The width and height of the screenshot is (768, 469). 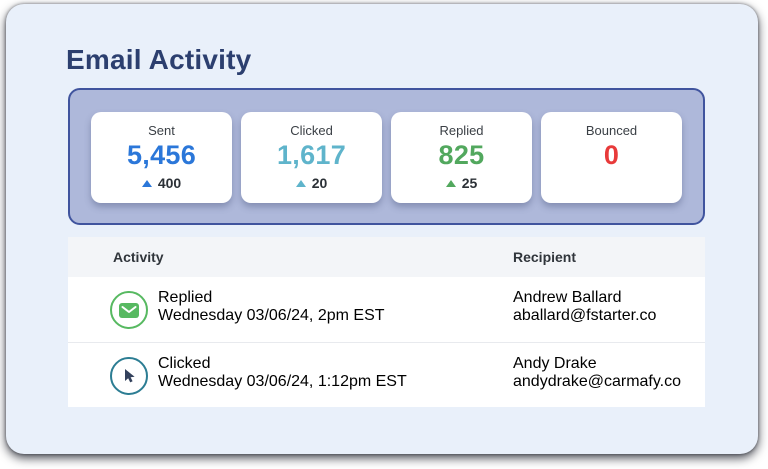 What do you see at coordinates (545, 257) in the screenshot?
I see `column-header-recipient: Recipient` at bounding box center [545, 257].